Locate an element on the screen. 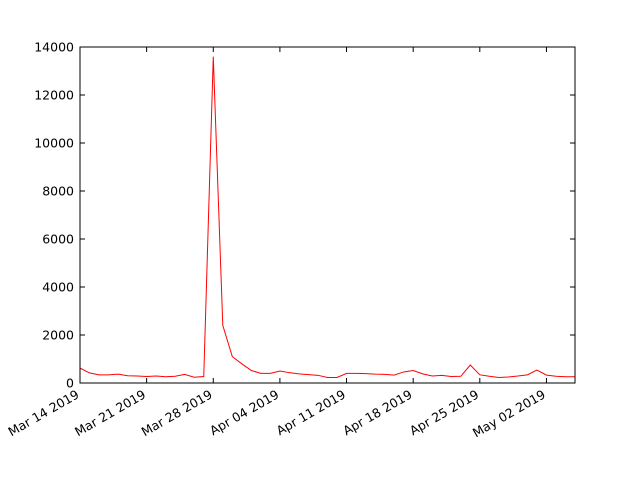 The width and height of the screenshot is (640, 480). y-tick-label: 14000 is located at coordinates (54, 47).